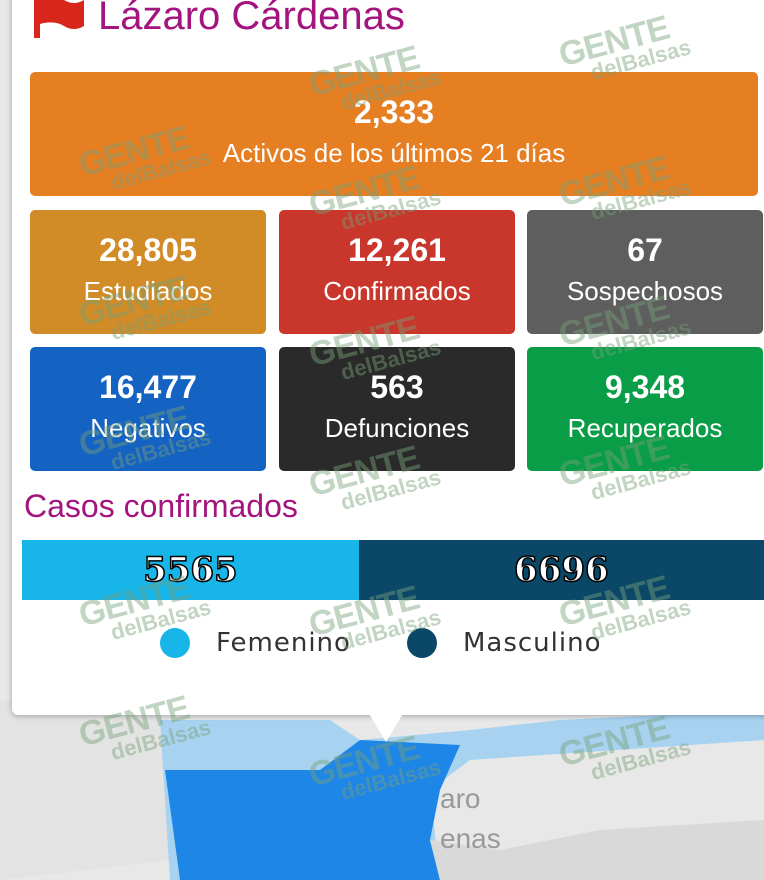  What do you see at coordinates (460, 798) in the screenshot?
I see `map-label: aro` at bounding box center [460, 798].